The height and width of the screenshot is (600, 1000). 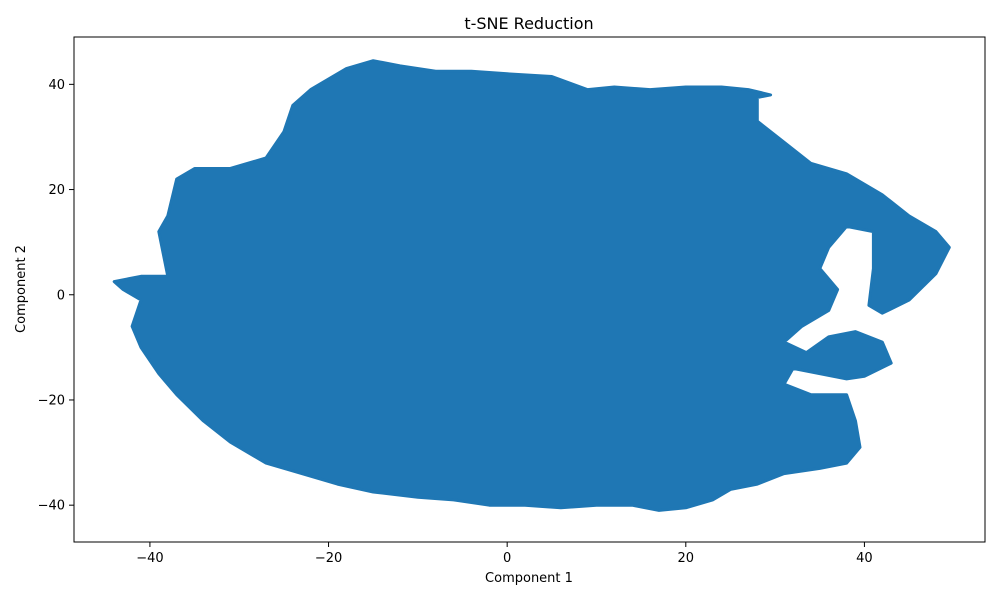 What do you see at coordinates (56, 296) in the screenshot?
I see `y-axis: −40 −20 0 20 40` at bounding box center [56, 296].